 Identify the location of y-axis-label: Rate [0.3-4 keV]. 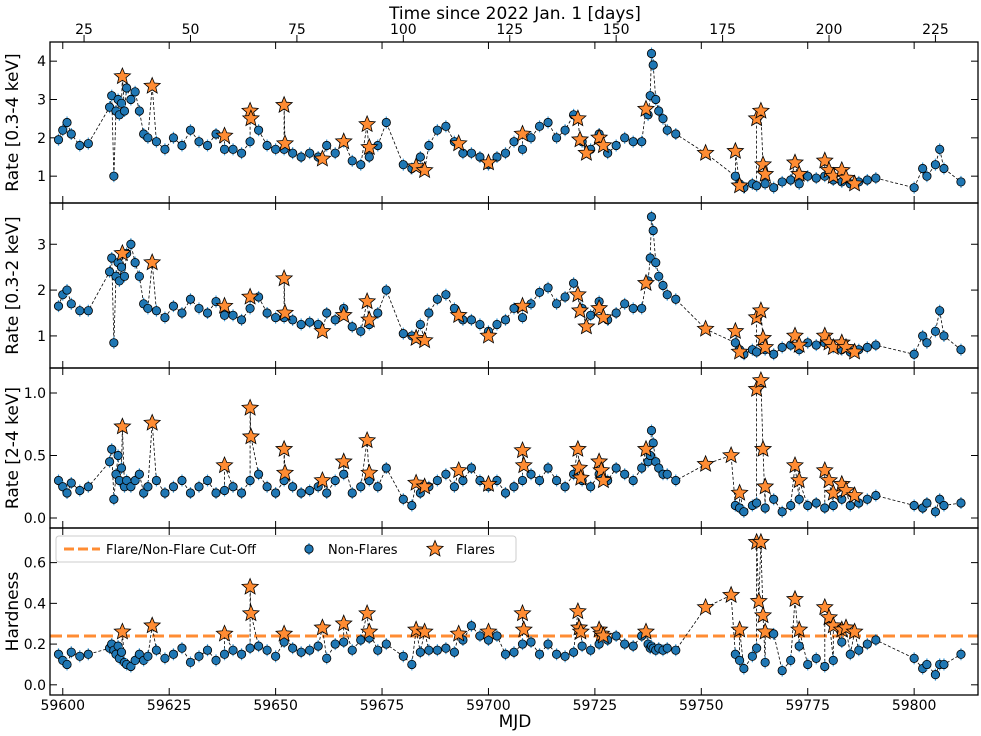
(13, 122).